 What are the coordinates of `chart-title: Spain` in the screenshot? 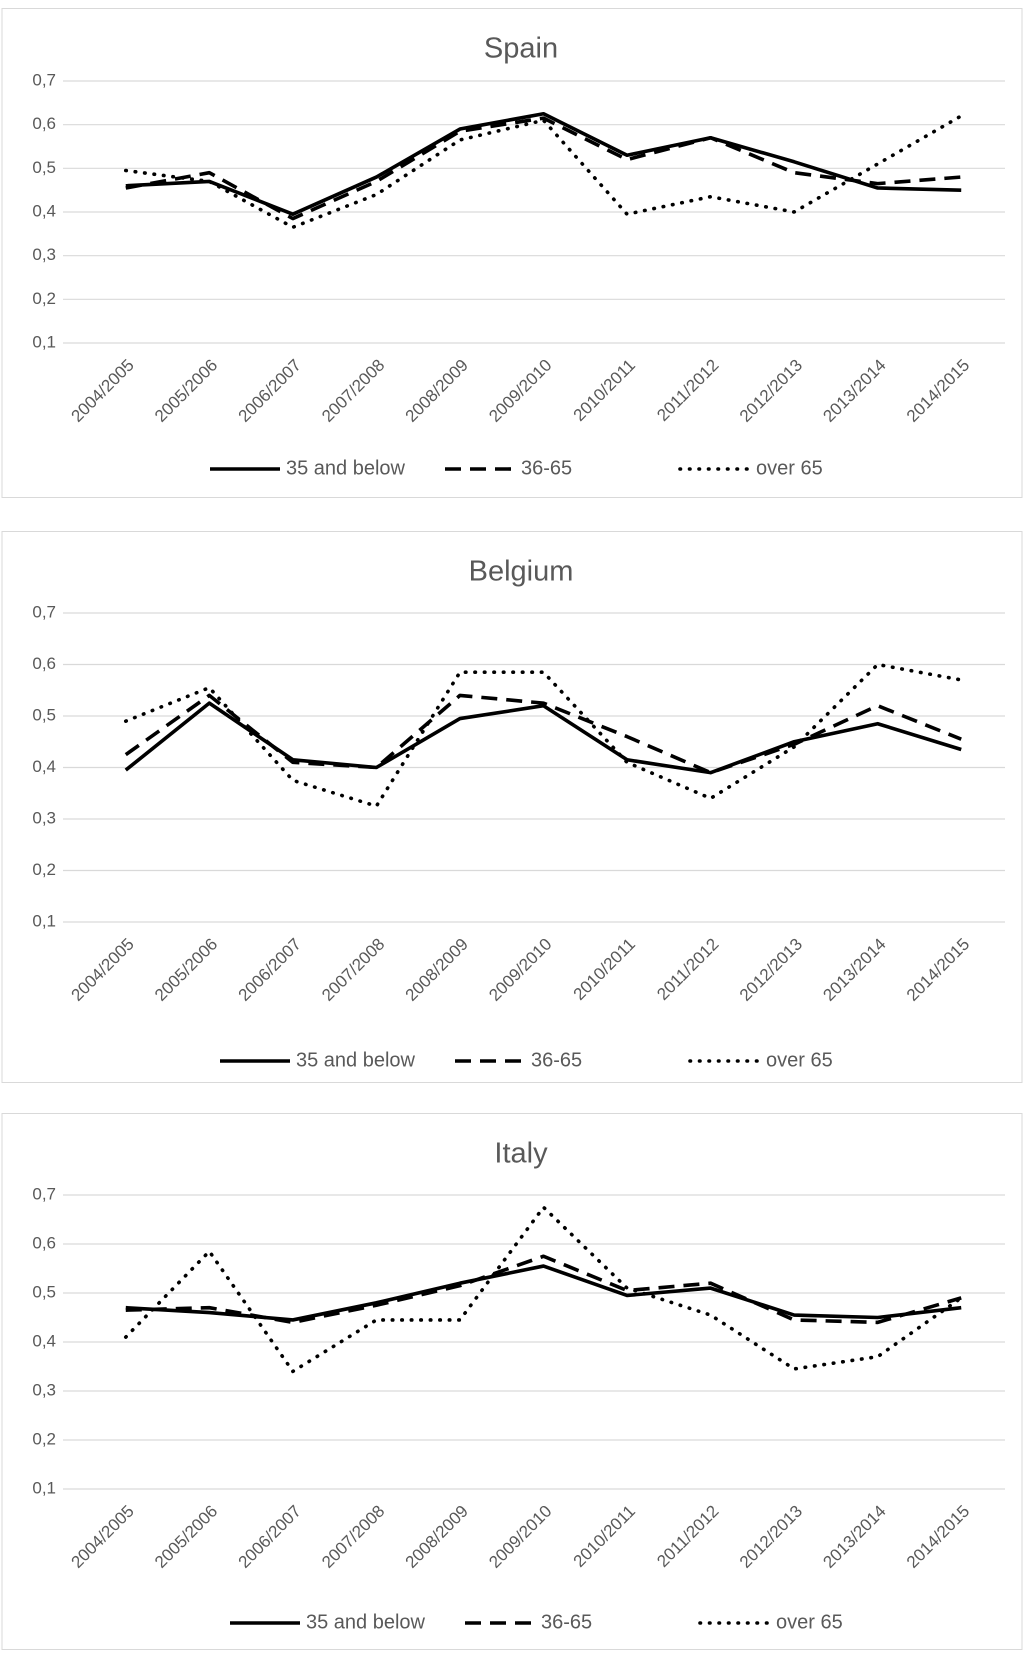 It's located at (521, 49).